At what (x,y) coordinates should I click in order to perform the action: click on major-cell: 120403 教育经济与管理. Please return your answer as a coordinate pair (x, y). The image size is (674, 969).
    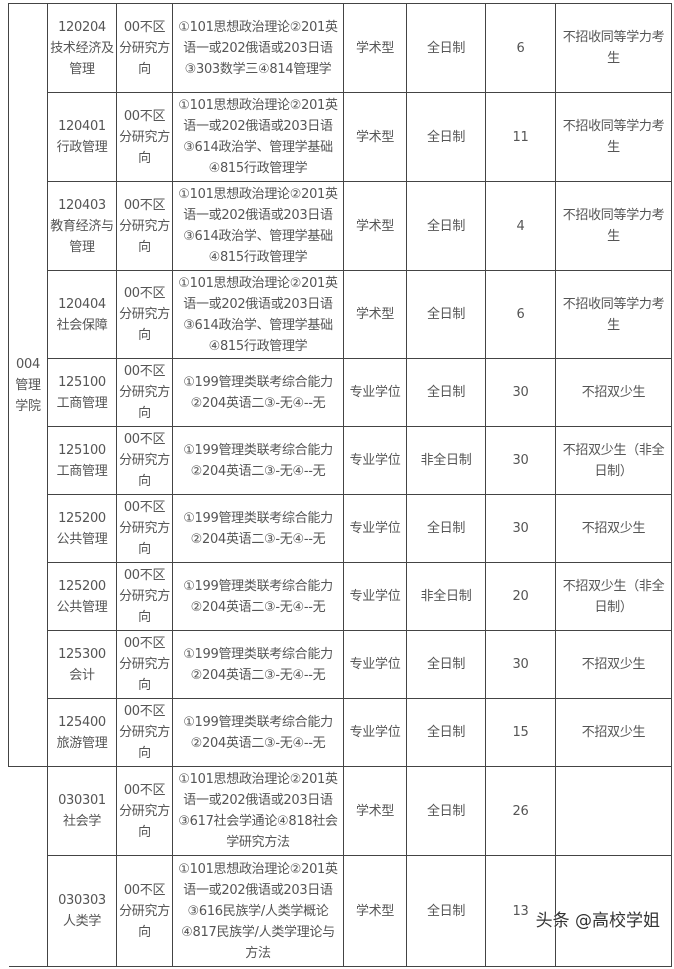
    Looking at the image, I should click on (82, 226).